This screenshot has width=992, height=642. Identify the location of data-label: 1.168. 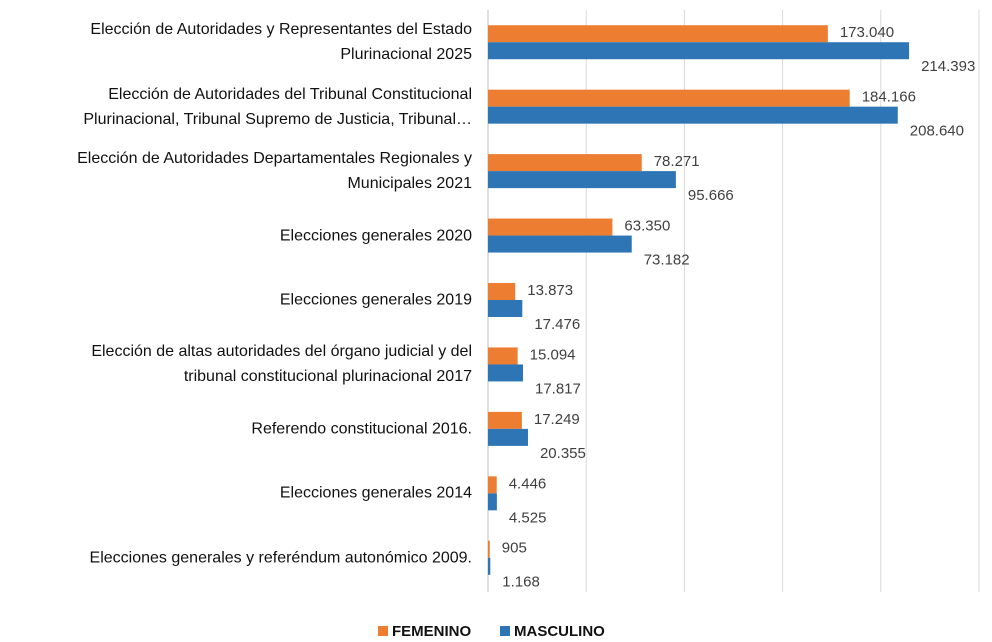
(521, 582).